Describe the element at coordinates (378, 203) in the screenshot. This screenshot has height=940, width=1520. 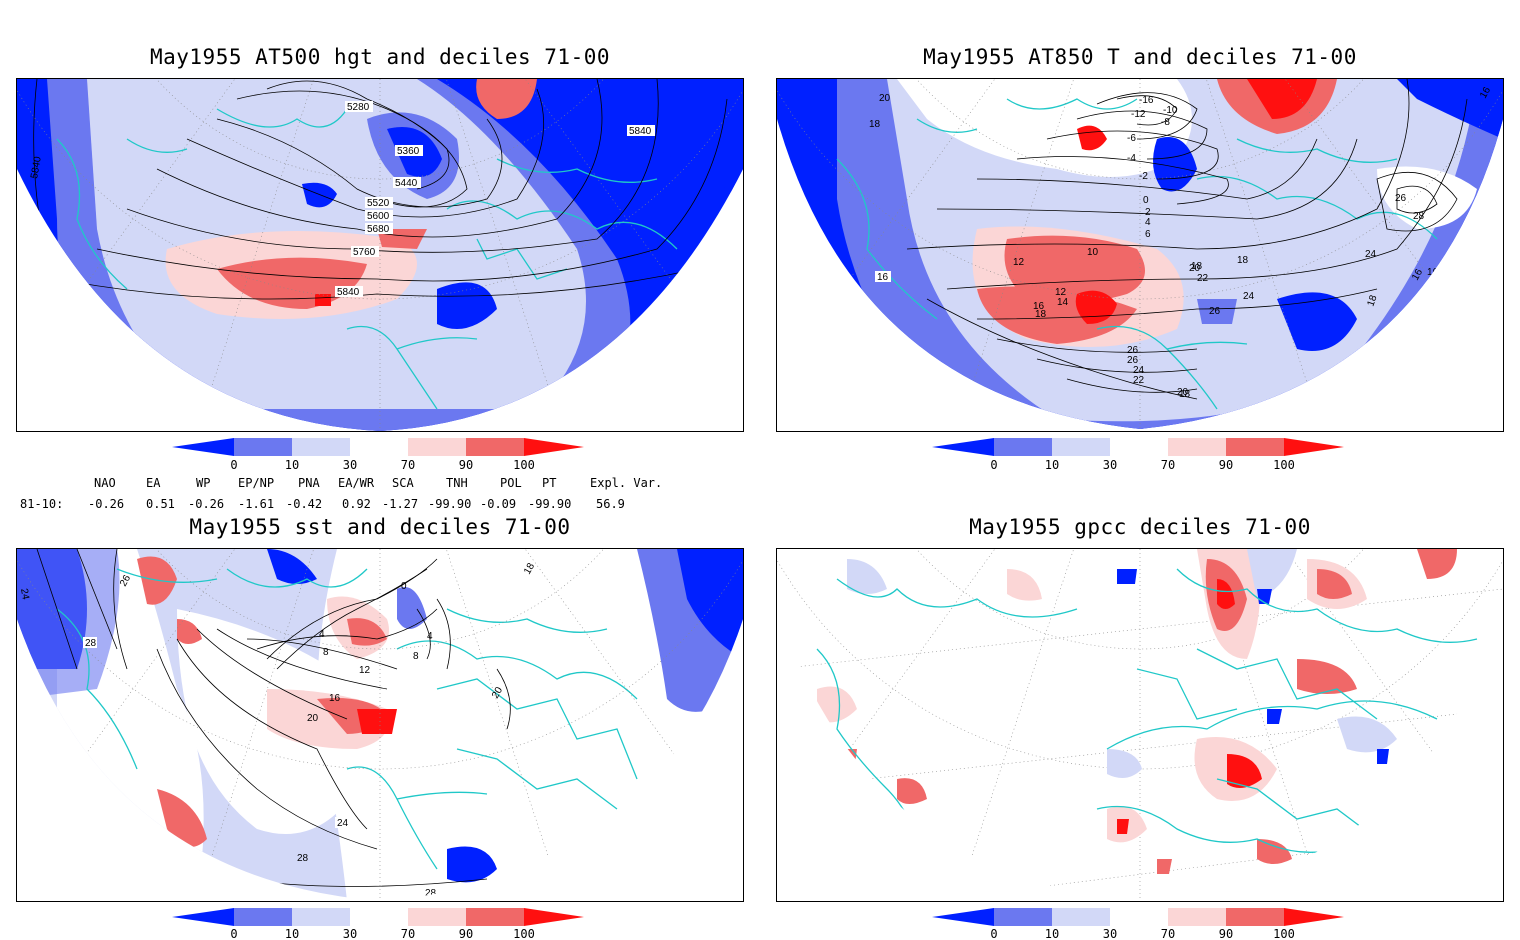
I see `svg-text: 5520` at that location.